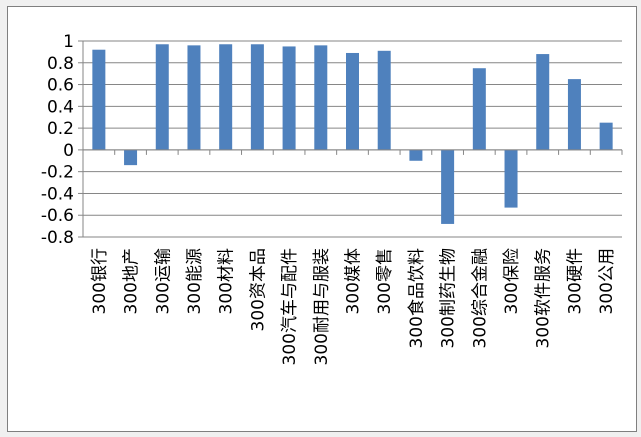  What do you see at coordinates (449, 298) in the screenshot?
I see `category-label-12: 300制药生物` at bounding box center [449, 298].